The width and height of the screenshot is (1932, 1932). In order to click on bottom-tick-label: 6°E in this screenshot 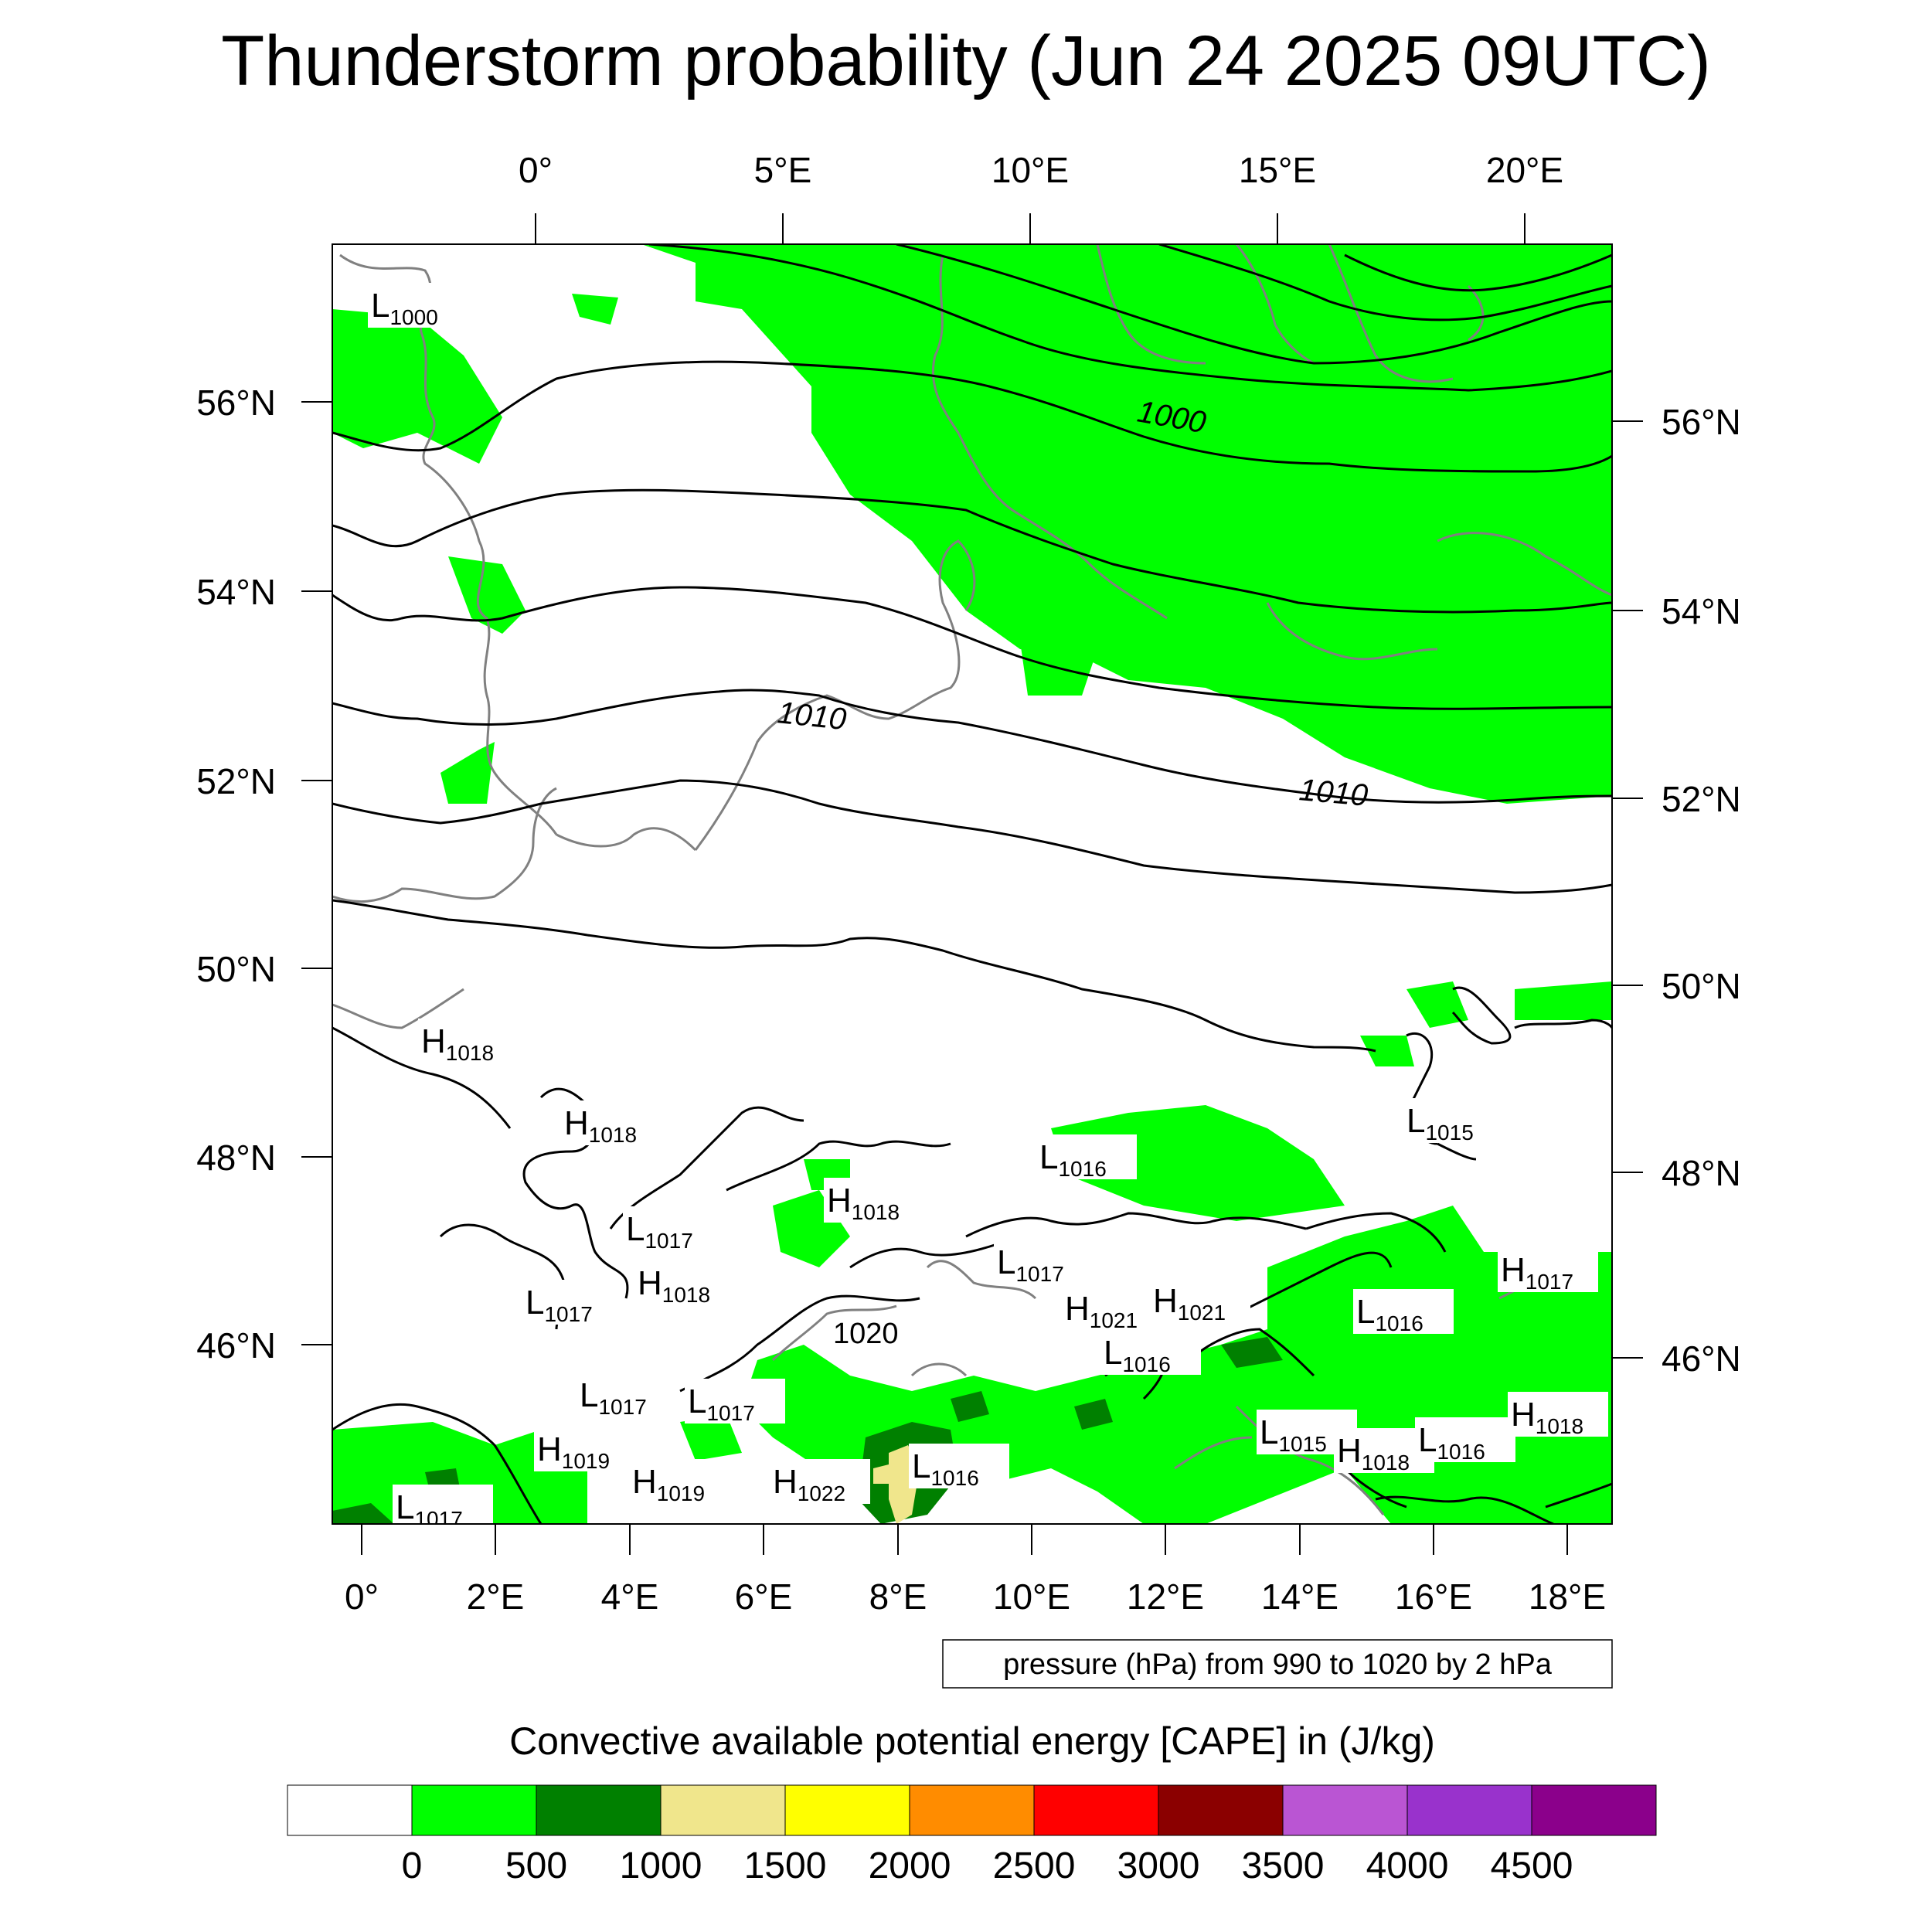, I will do `click(764, 1597)`.